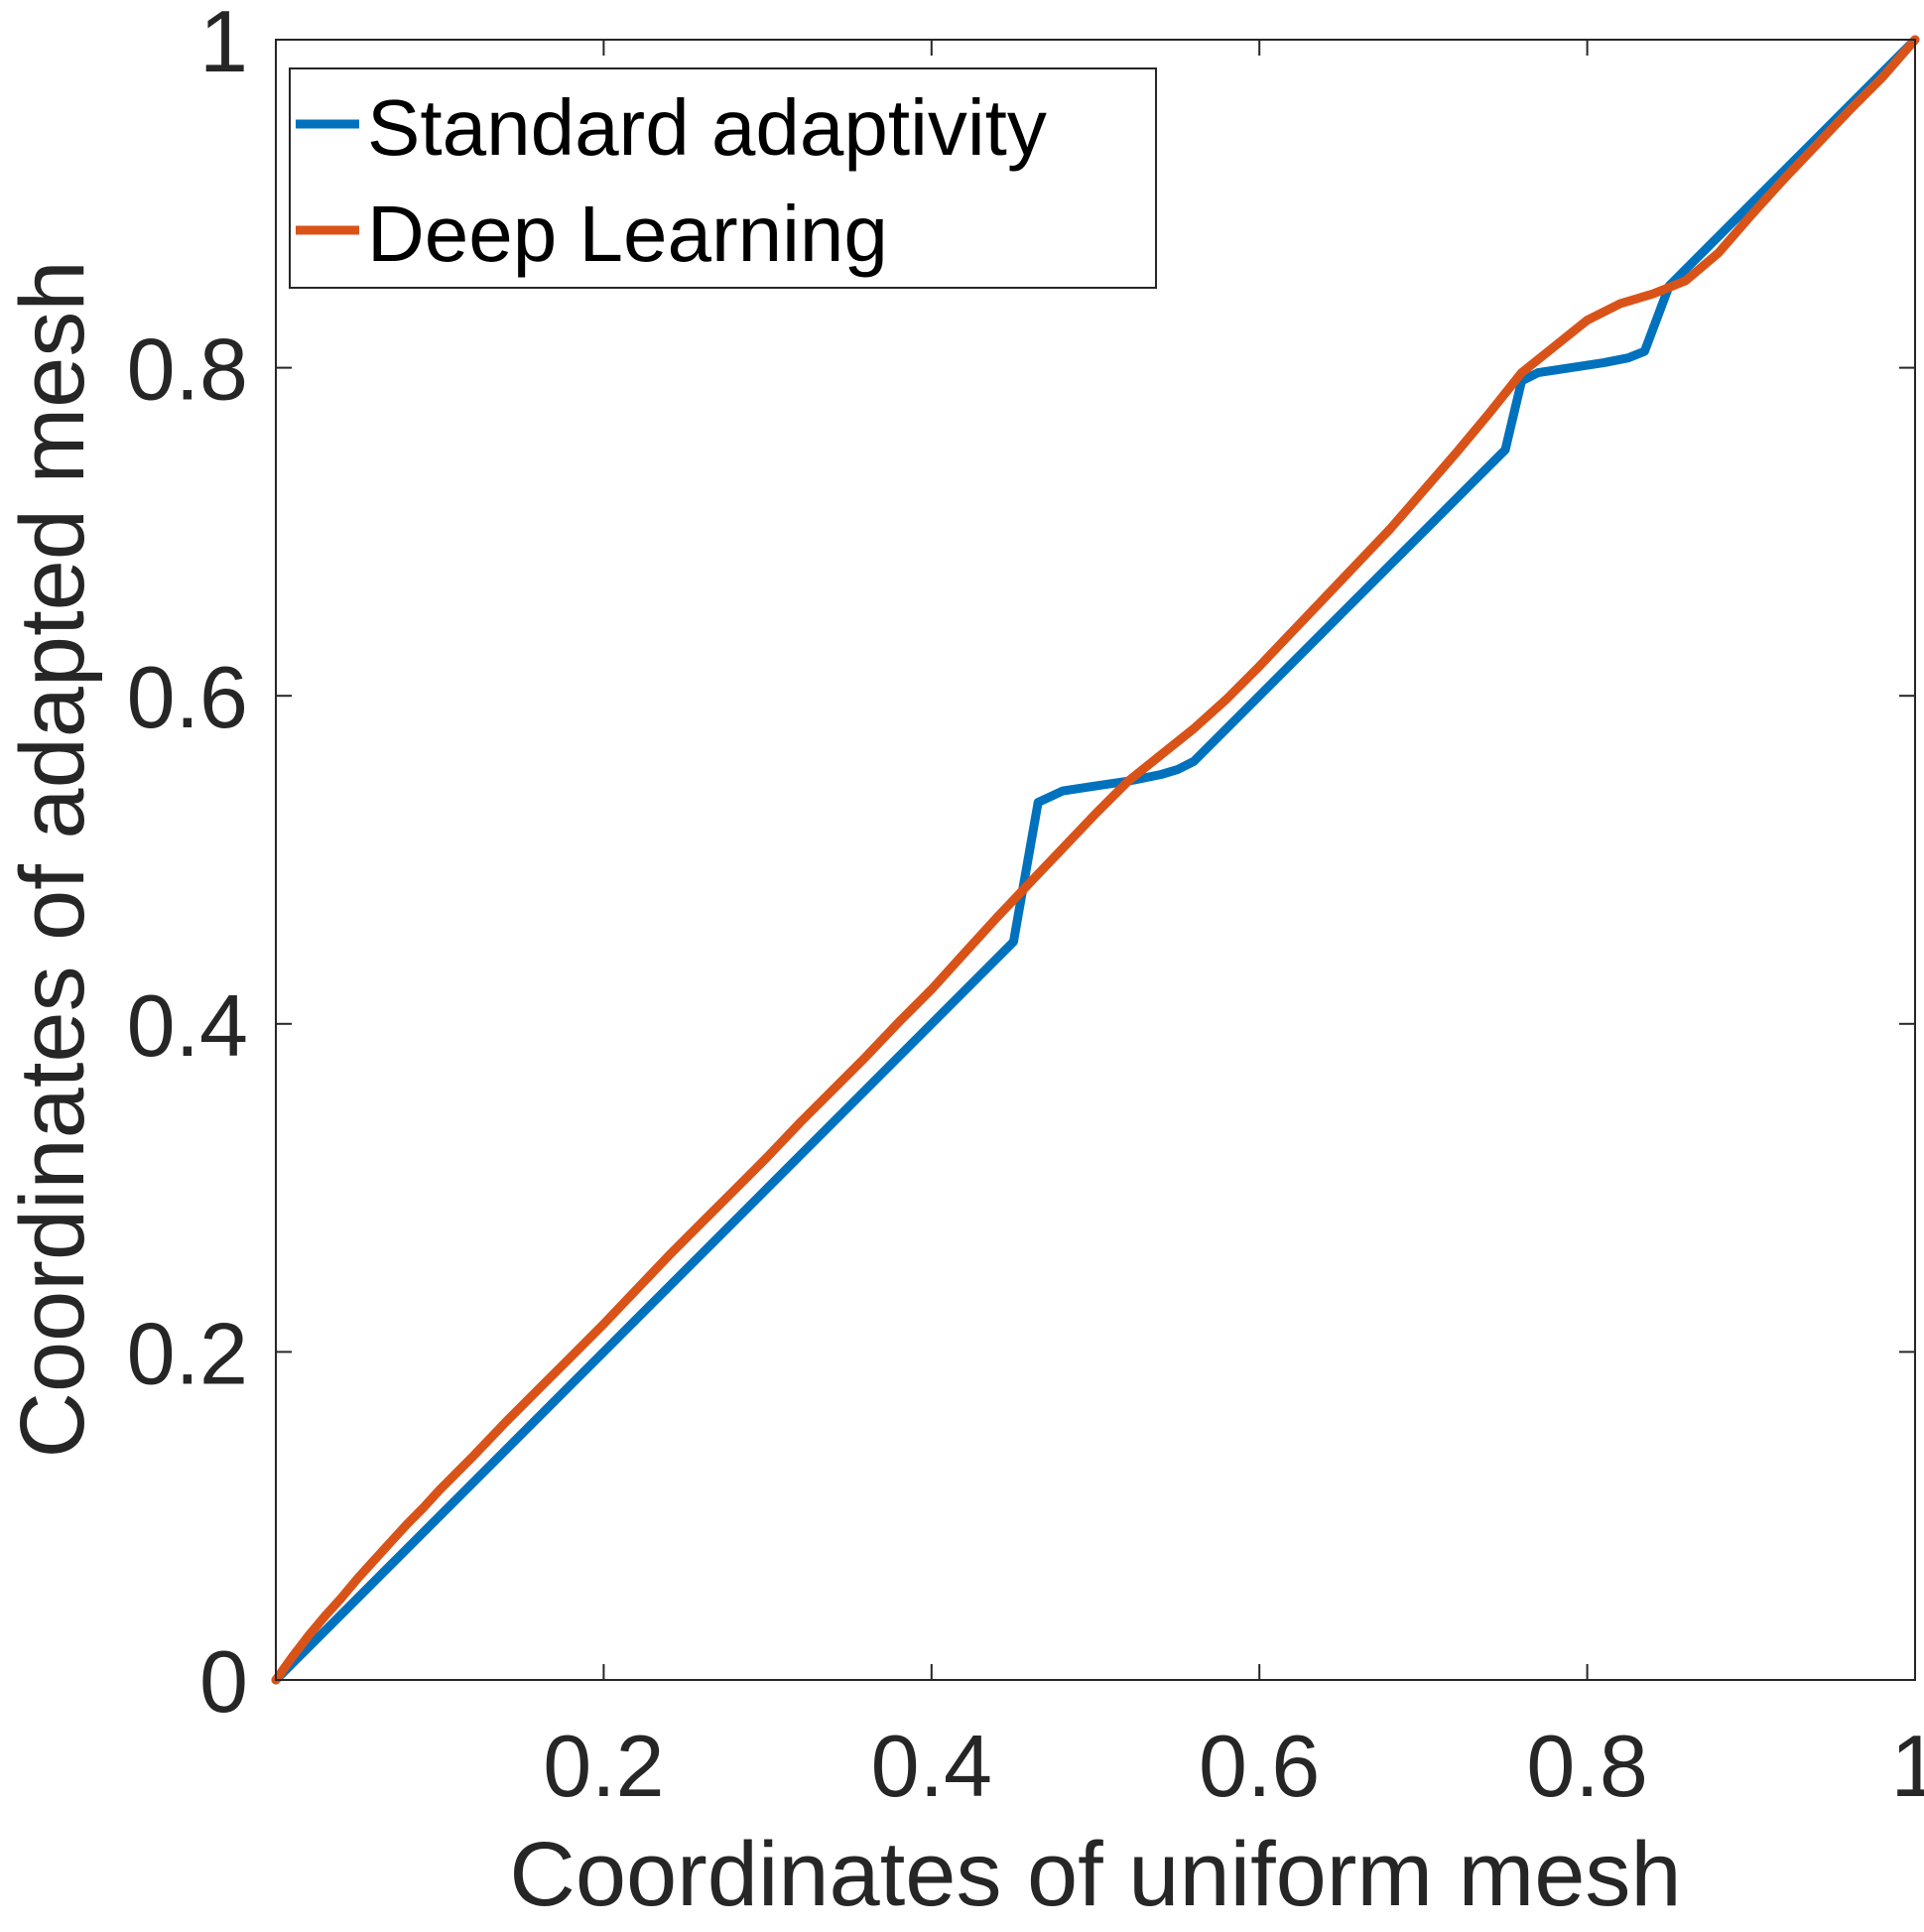 The height and width of the screenshot is (1932, 1924). What do you see at coordinates (931, 1766) in the screenshot?
I see `x-tick-label: 0.4` at bounding box center [931, 1766].